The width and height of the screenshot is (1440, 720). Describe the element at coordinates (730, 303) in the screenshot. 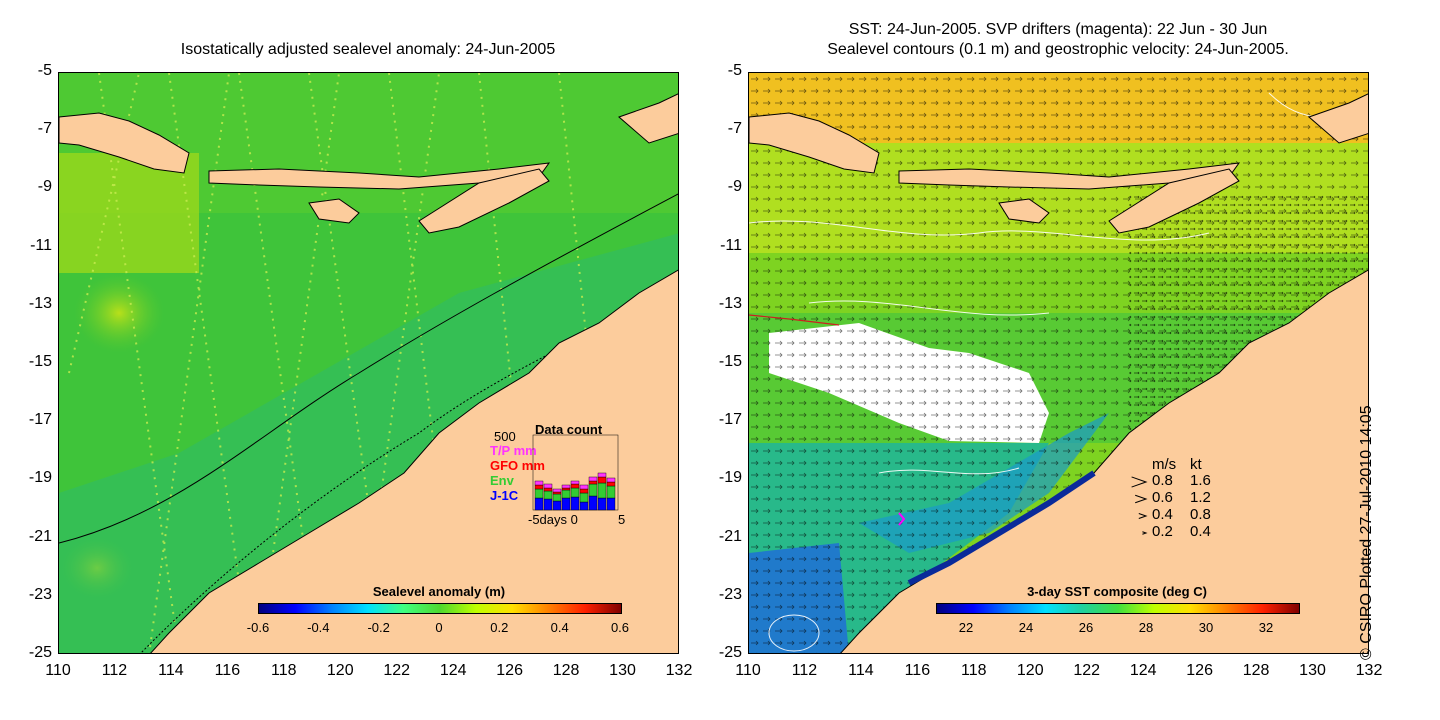

I see `right-y-tick-label: -13` at that location.